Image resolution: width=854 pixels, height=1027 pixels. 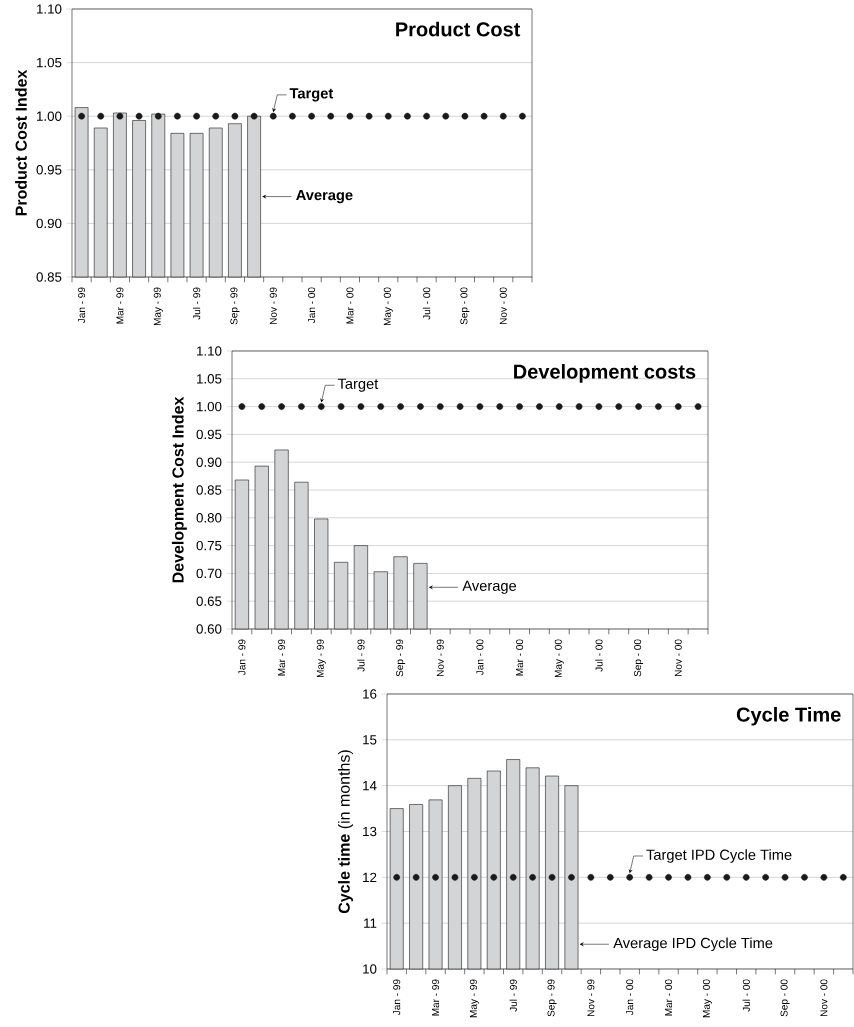 I want to click on y-tick-label: 0.60, so click(x=209, y=629).